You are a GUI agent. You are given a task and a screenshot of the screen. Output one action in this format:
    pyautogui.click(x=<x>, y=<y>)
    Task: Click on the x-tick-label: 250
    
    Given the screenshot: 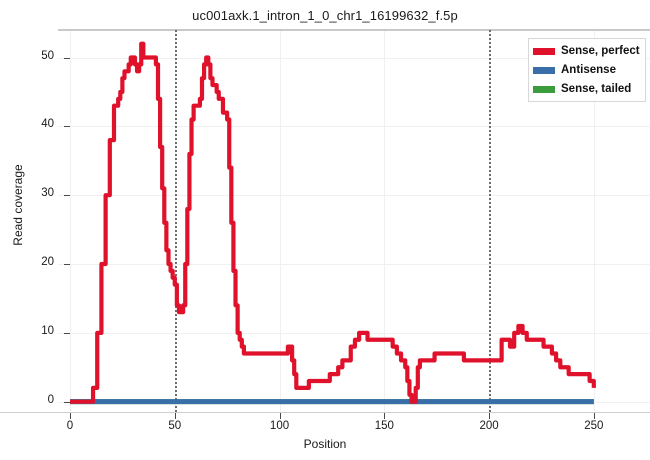 What is the action you would take?
    pyautogui.click(x=594, y=426)
    